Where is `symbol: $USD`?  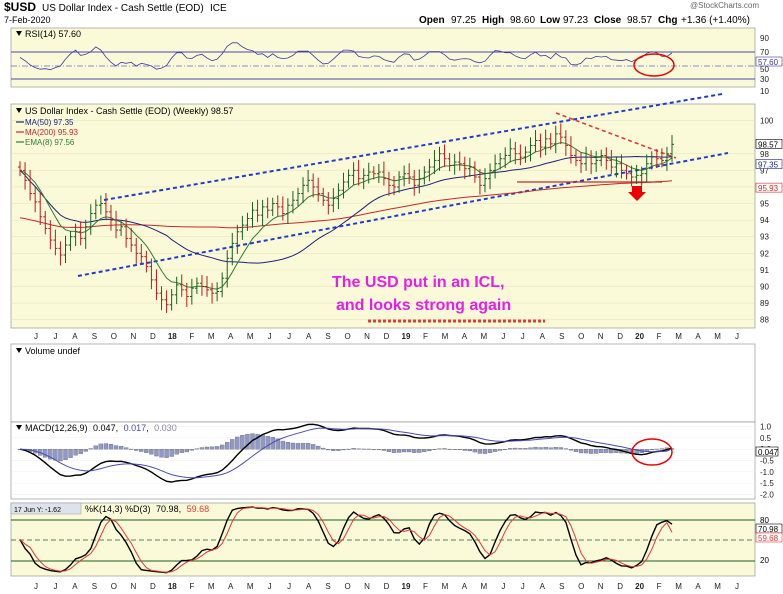
symbol: $USD is located at coordinates (20, 7).